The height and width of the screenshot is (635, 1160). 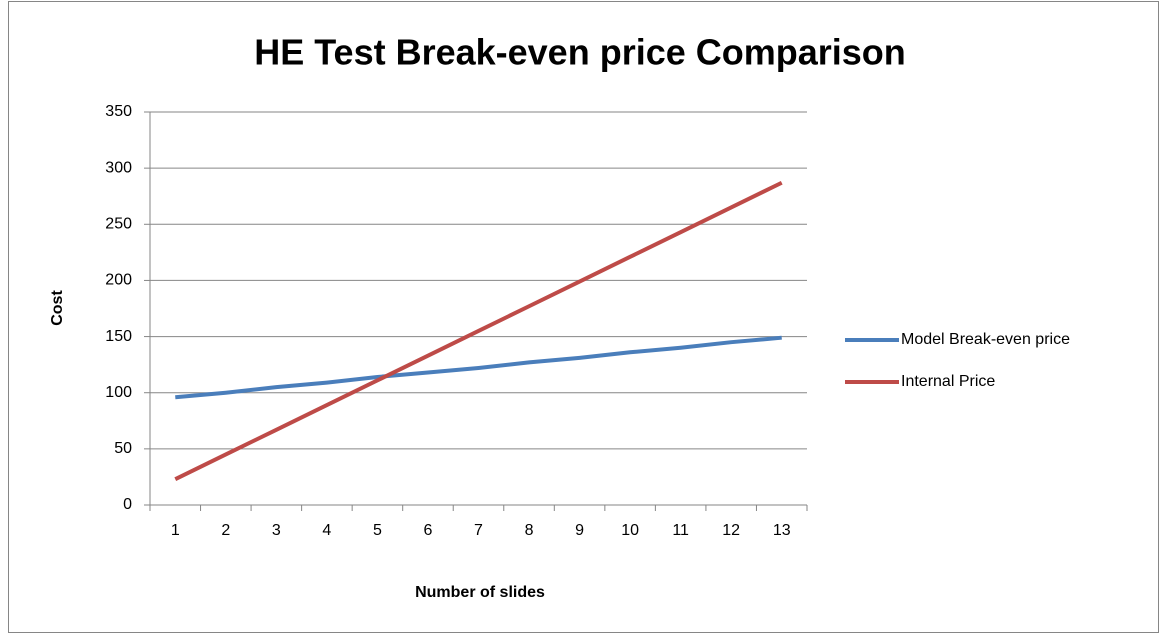 What do you see at coordinates (225, 530) in the screenshot?
I see `x-tick-label: 2` at bounding box center [225, 530].